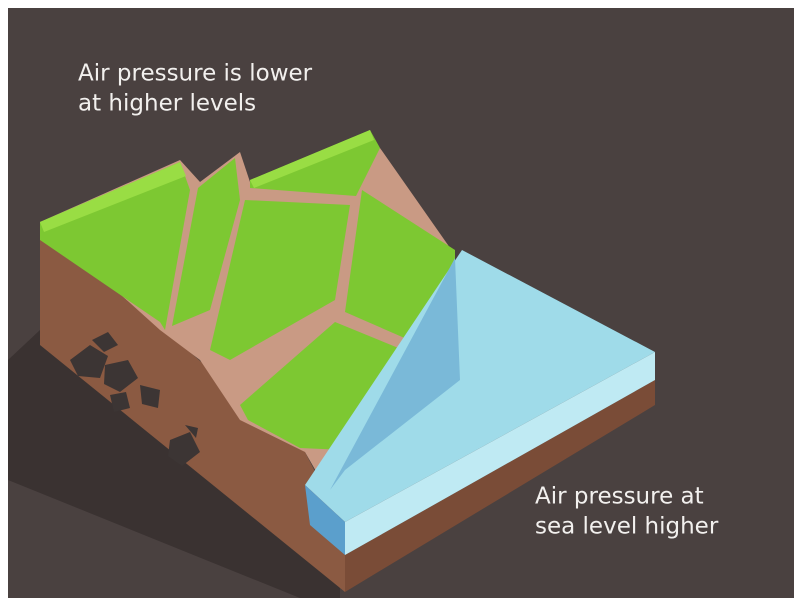  What do you see at coordinates (500, 453) in the screenshot?
I see `water-edge` at bounding box center [500, 453].